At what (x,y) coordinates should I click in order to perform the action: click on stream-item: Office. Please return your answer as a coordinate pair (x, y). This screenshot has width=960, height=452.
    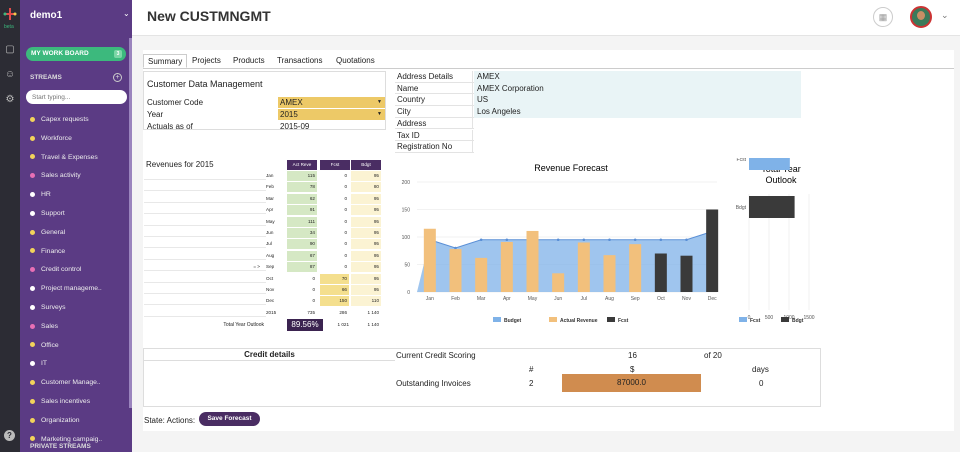
    Looking at the image, I should click on (44, 346).